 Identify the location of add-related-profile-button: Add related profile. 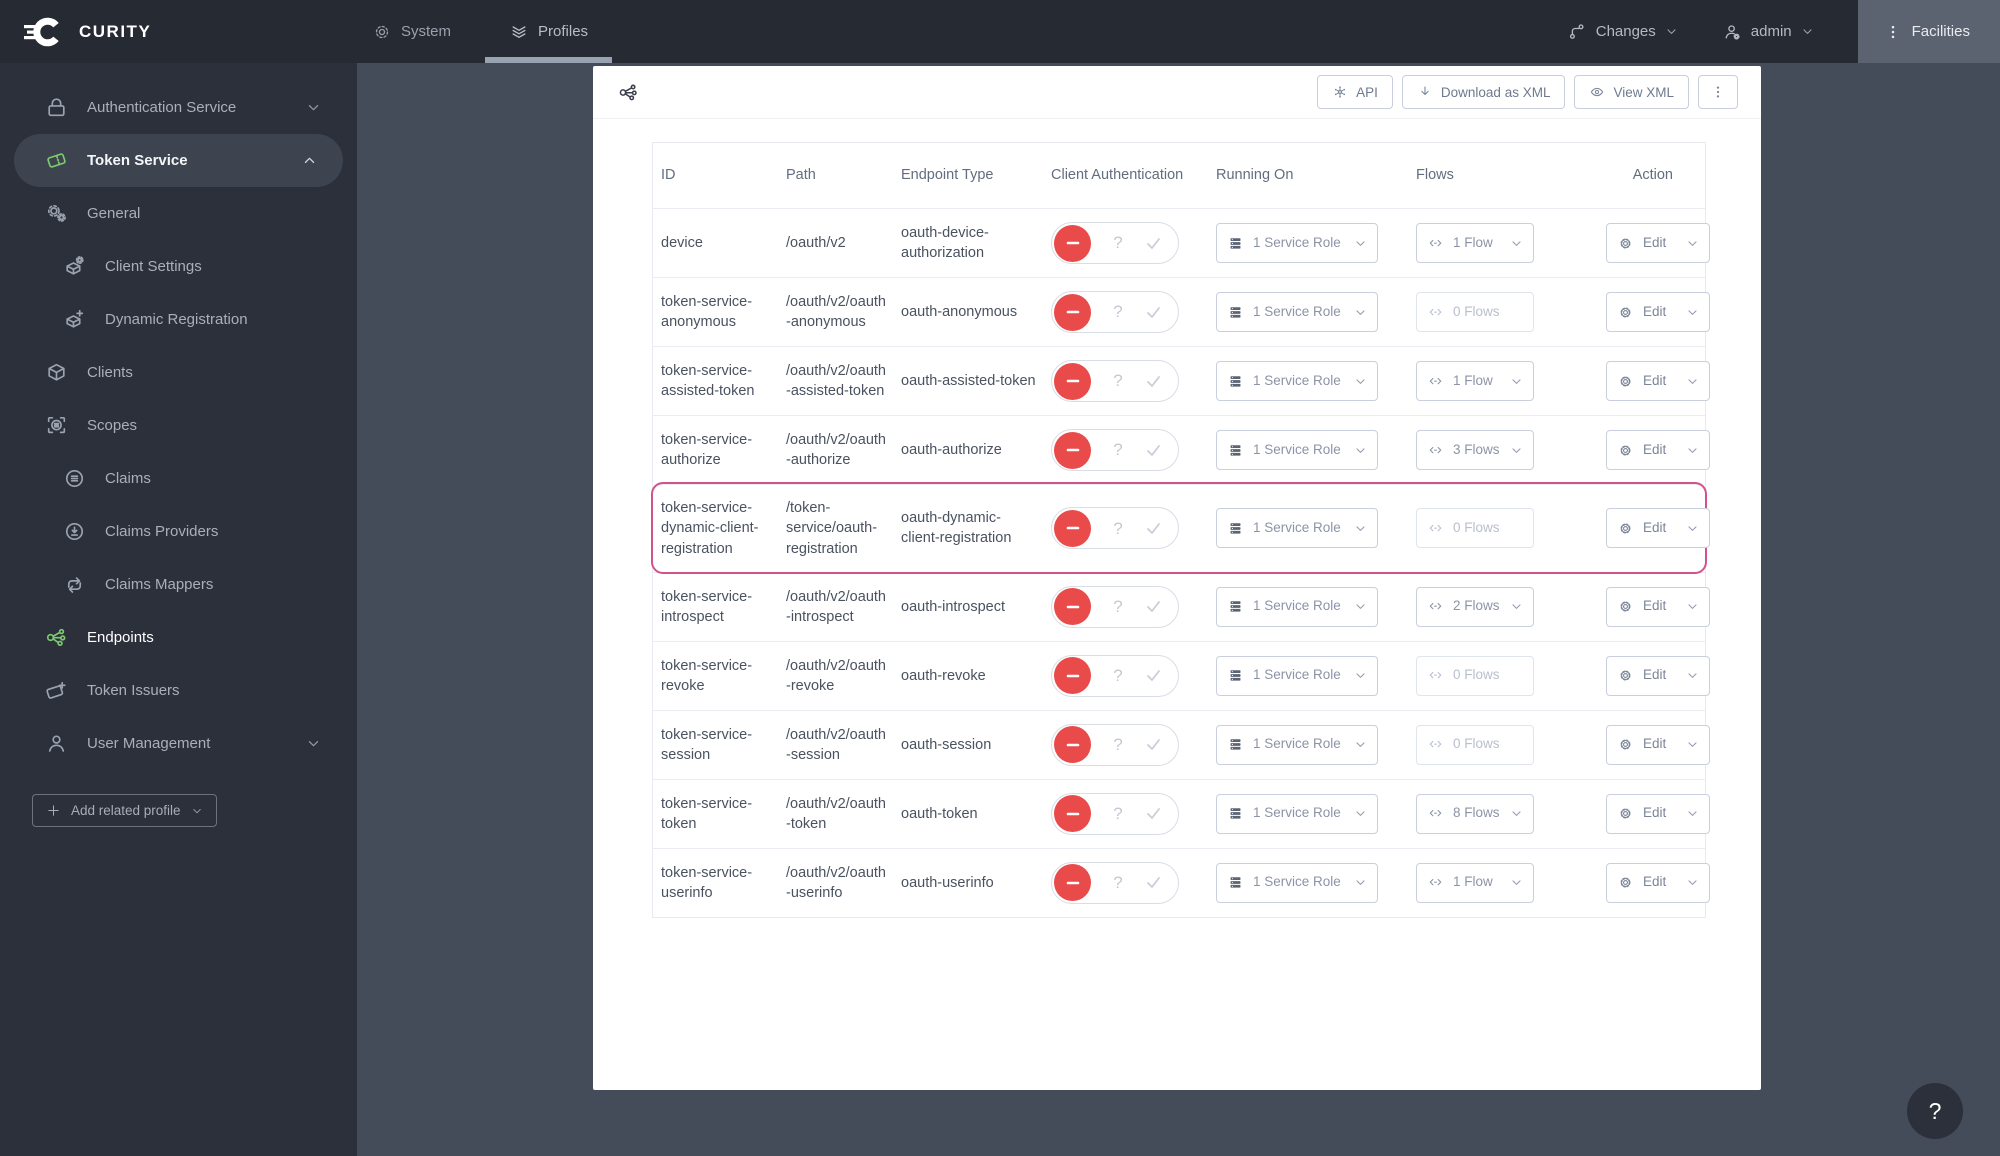
(124, 810).